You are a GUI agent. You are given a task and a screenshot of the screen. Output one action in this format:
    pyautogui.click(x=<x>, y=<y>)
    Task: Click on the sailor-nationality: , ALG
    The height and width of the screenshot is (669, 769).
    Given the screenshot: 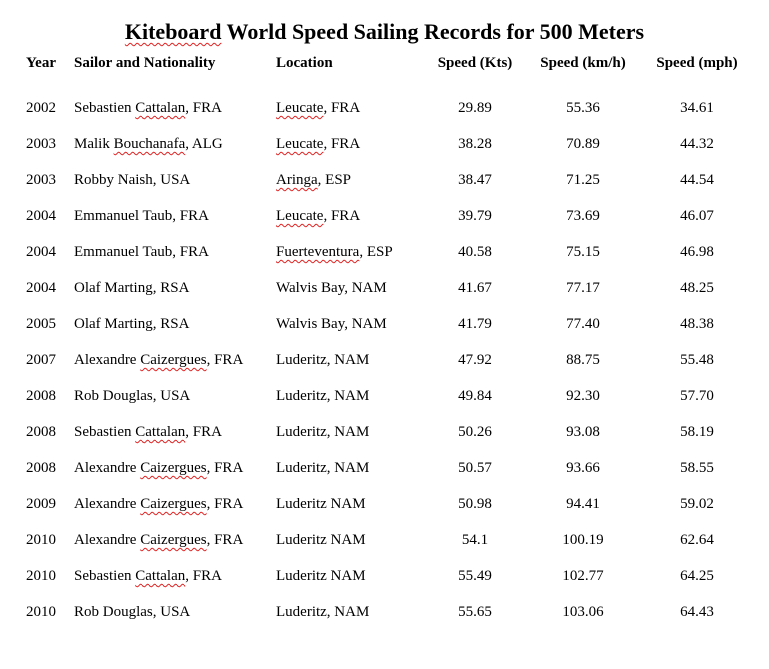 What is the action you would take?
    pyautogui.click(x=204, y=144)
    